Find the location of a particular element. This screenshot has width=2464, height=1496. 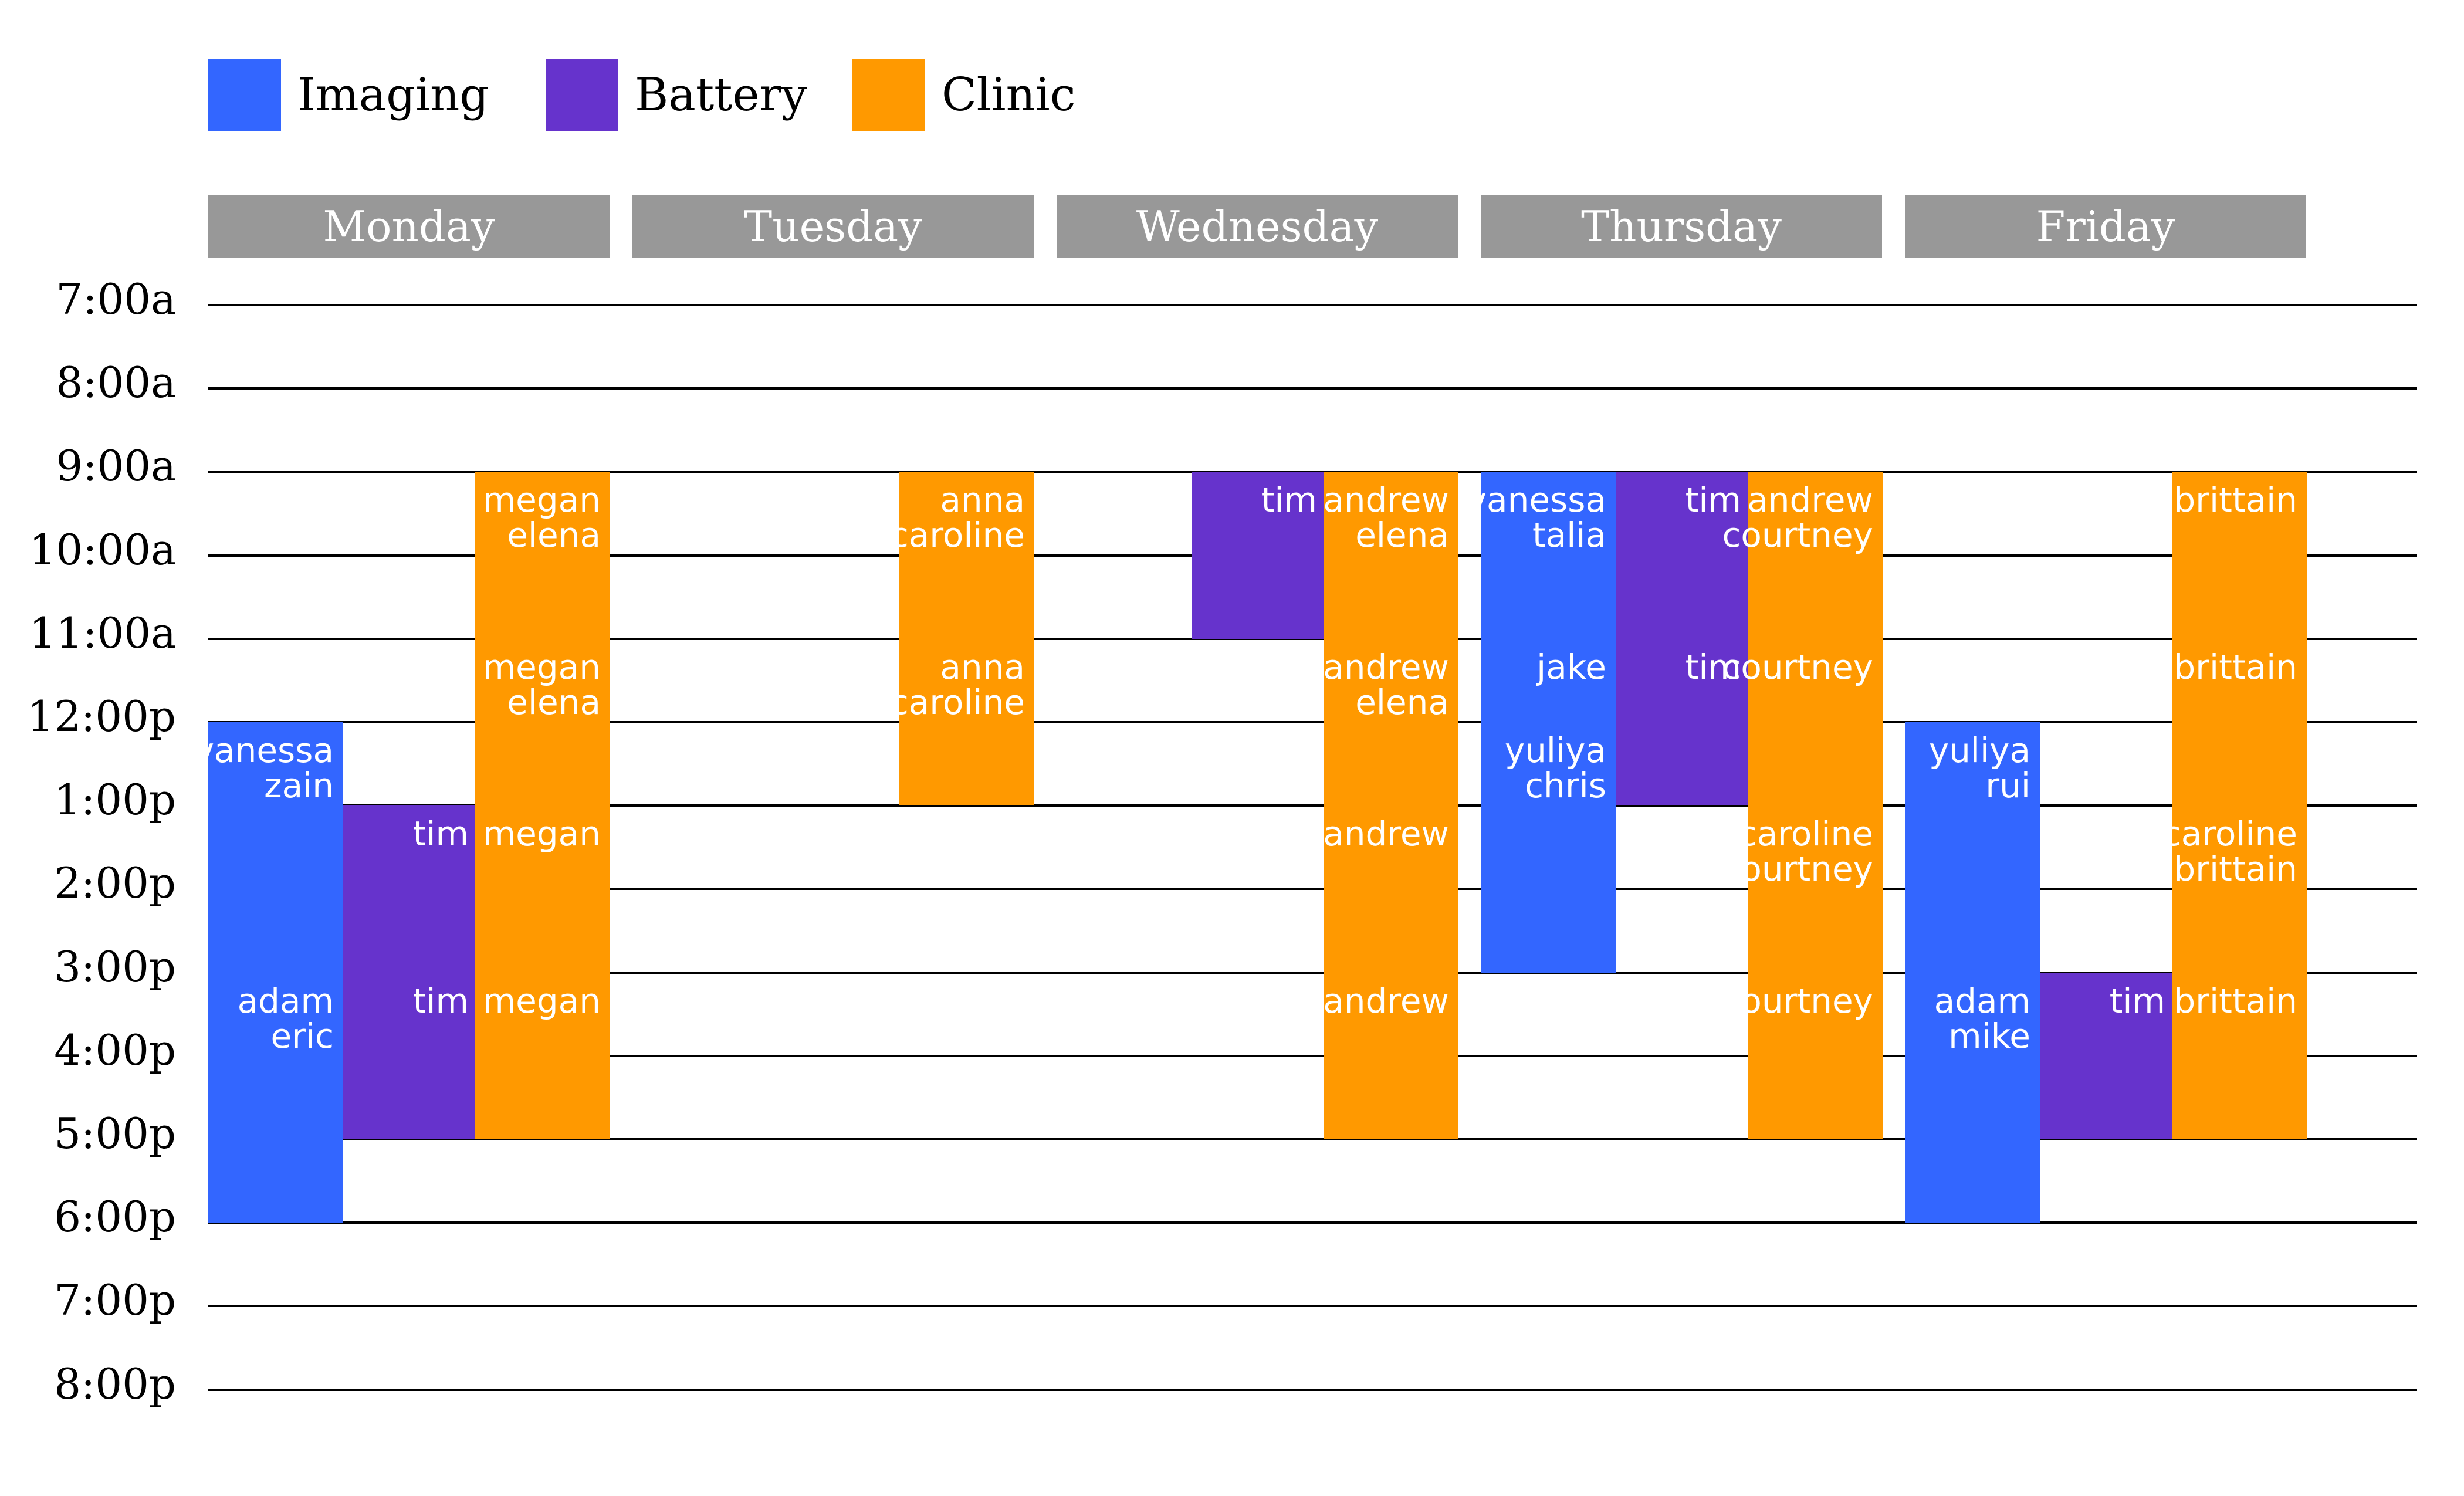

time-label: 10:00a is located at coordinates (102, 549).